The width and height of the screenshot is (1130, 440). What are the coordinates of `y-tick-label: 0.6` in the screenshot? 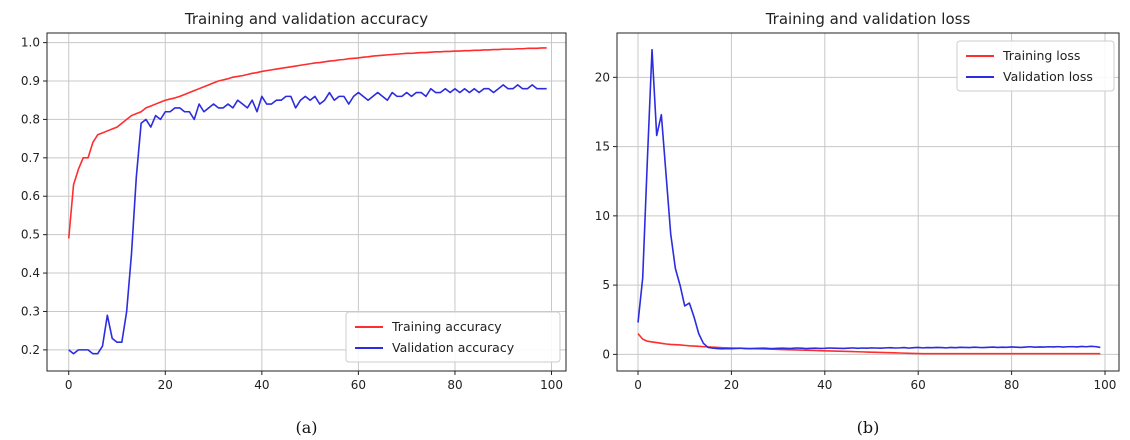 It's located at (30, 196).